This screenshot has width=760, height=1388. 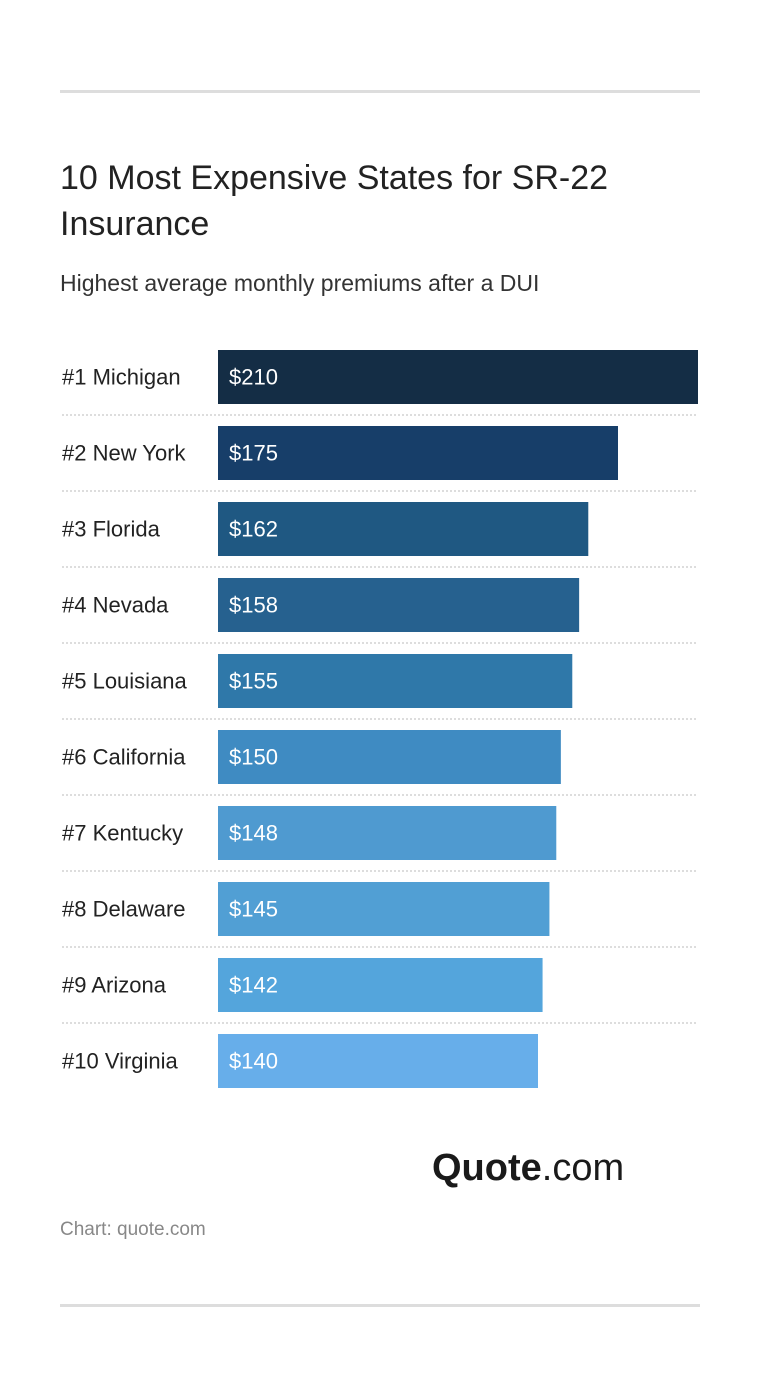 I want to click on category-label: #4 Nevada, so click(x=115, y=605).